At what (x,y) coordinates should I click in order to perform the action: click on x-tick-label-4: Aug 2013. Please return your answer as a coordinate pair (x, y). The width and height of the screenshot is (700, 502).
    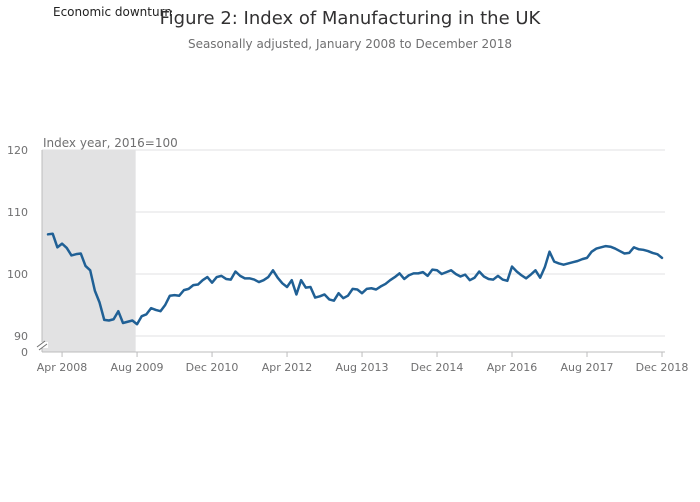
    Looking at the image, I should click on (362, 367).